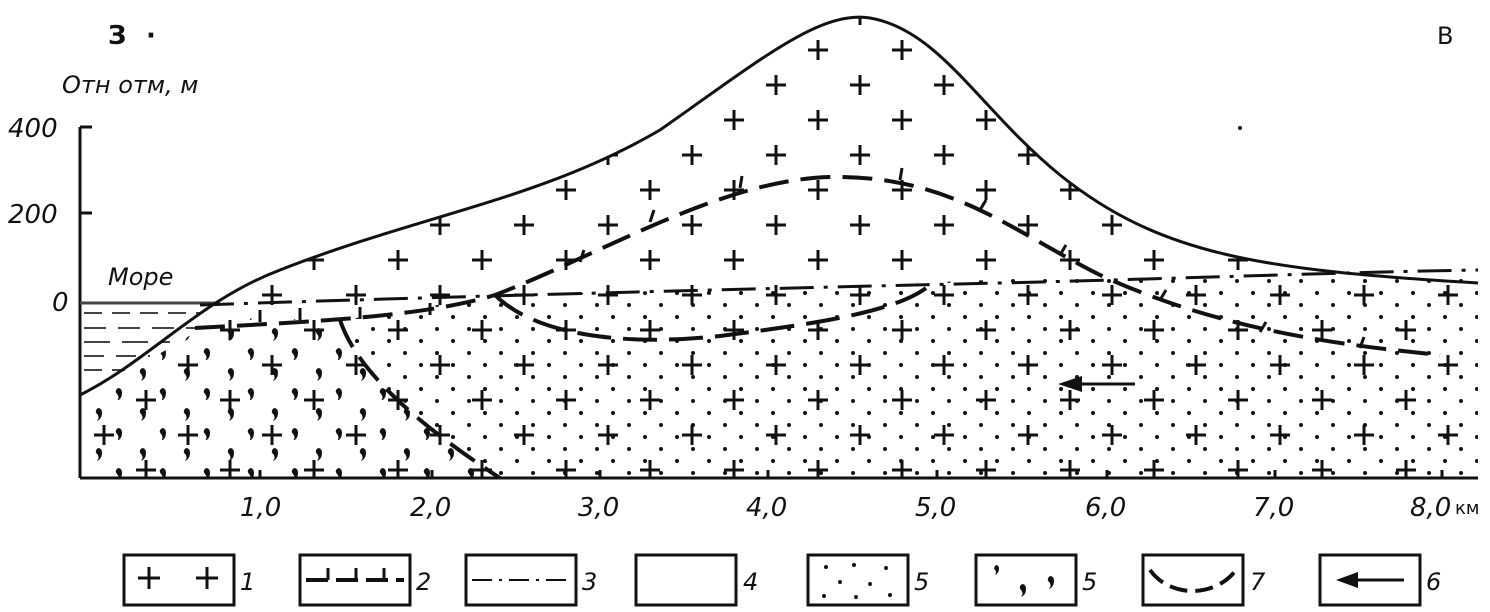 Image resolution: width=1490 pixels, height=612 pixels. Describe the element at coordinates (178, 578) in the screenshot. I see `legend-crosses-icon` at that location.